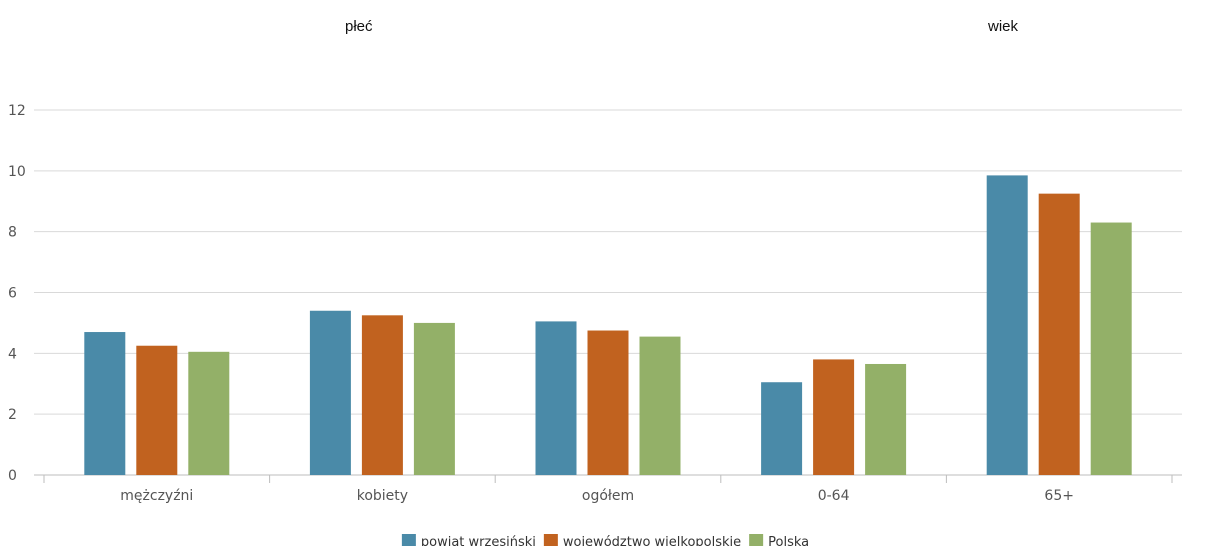 The width and height of the screenshot is (1211, 546). Describe the element at coordinates (478, 540) in the screenshot. I see `legend-label: powiat wrzesiński` at that location.